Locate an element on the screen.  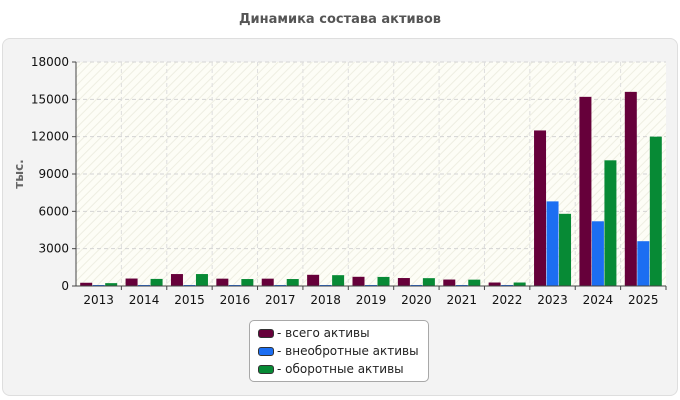
chart-title: Динамика состава активов is located at coordinates (340, 19).